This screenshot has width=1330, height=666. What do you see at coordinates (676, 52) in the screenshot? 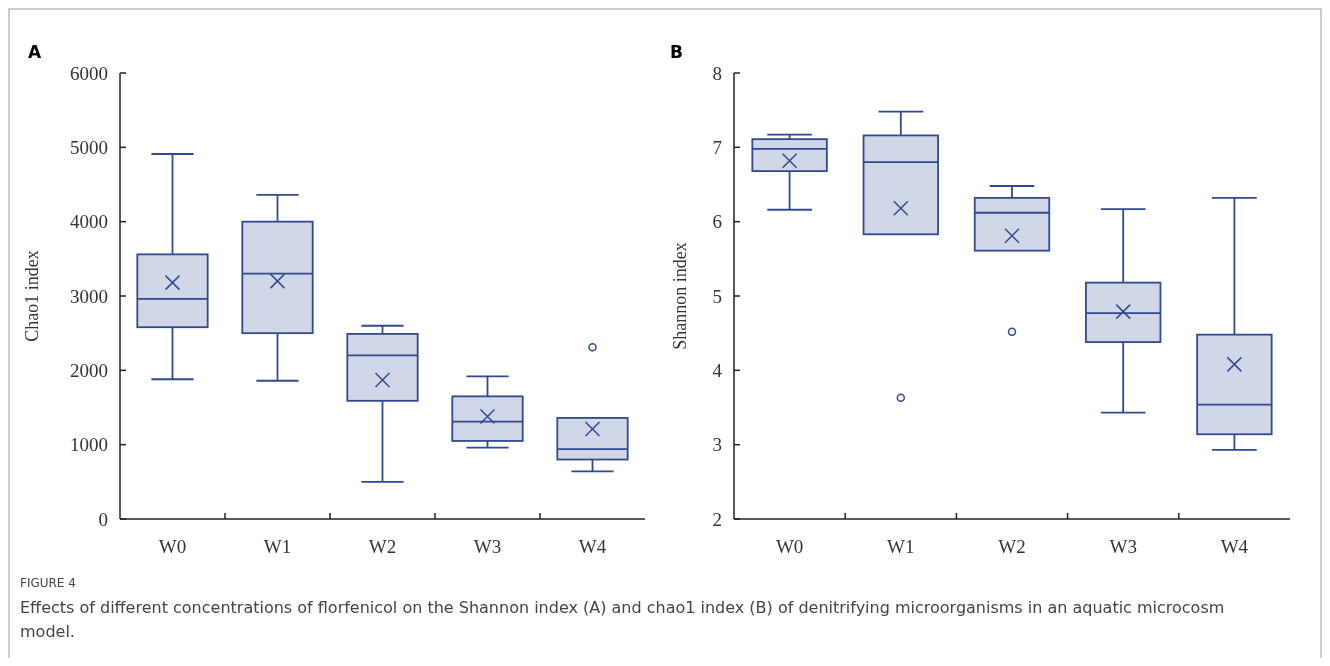
I see `chart-title: B` at bounding box center [676, 52].